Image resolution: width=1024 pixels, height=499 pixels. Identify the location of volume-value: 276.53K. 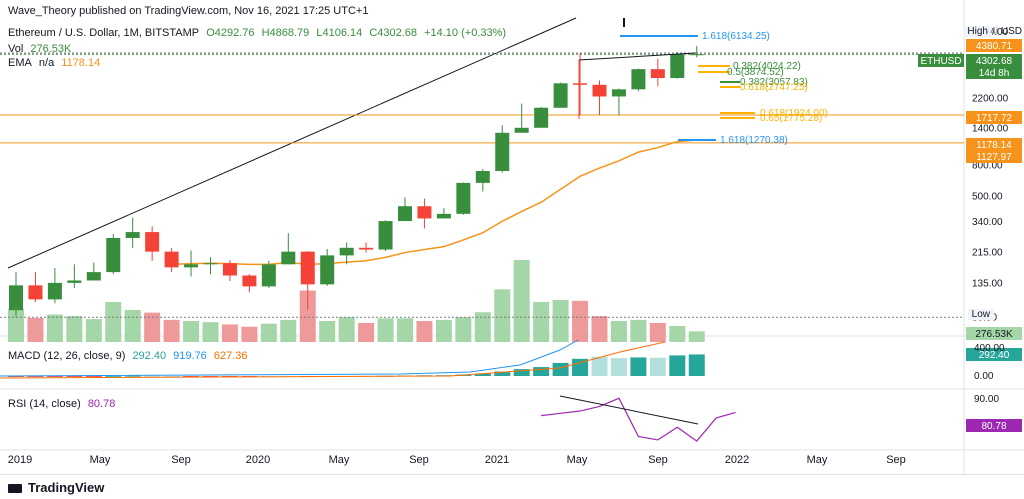
(51, 49).